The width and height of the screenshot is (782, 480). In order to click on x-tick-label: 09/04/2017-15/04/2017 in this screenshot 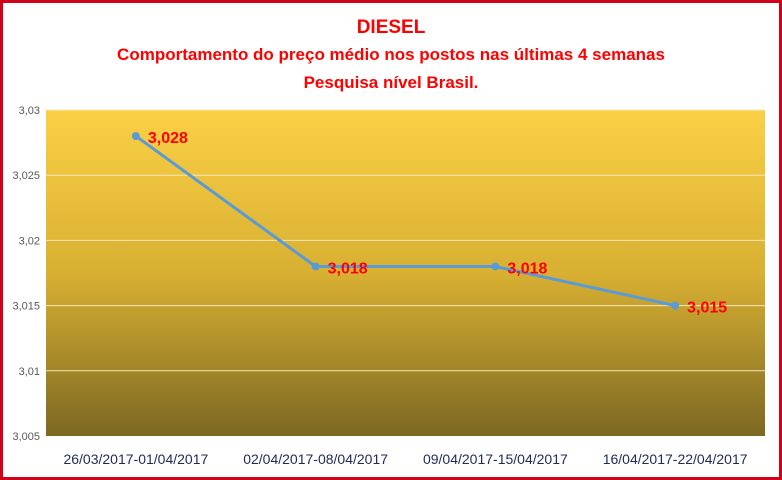, I will do `click(495, 459)`.